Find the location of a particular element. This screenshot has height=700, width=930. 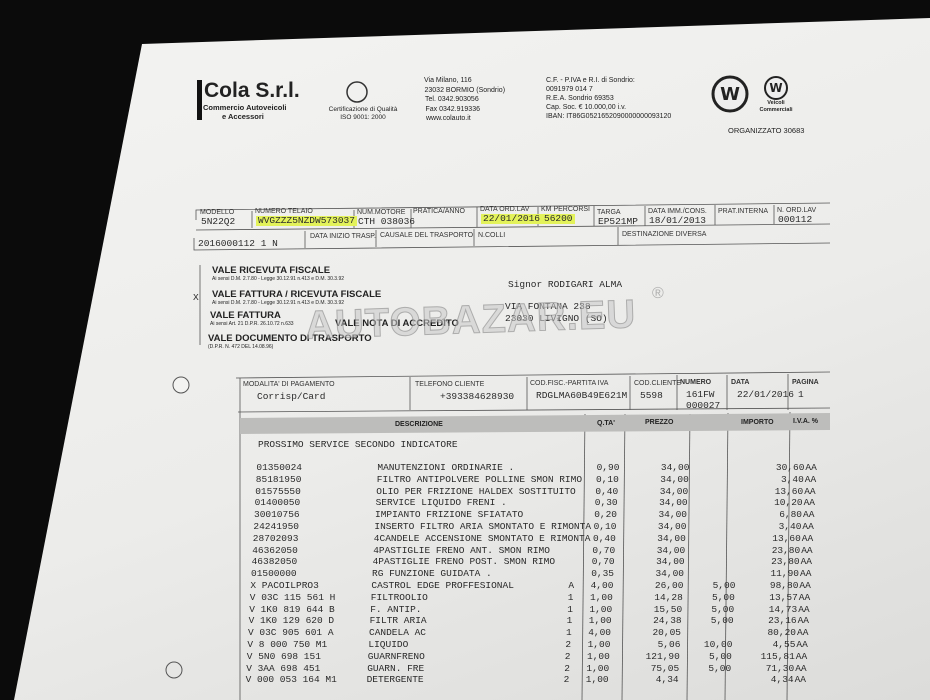

item-code: 46382050 is located at coordinates (274, 562).